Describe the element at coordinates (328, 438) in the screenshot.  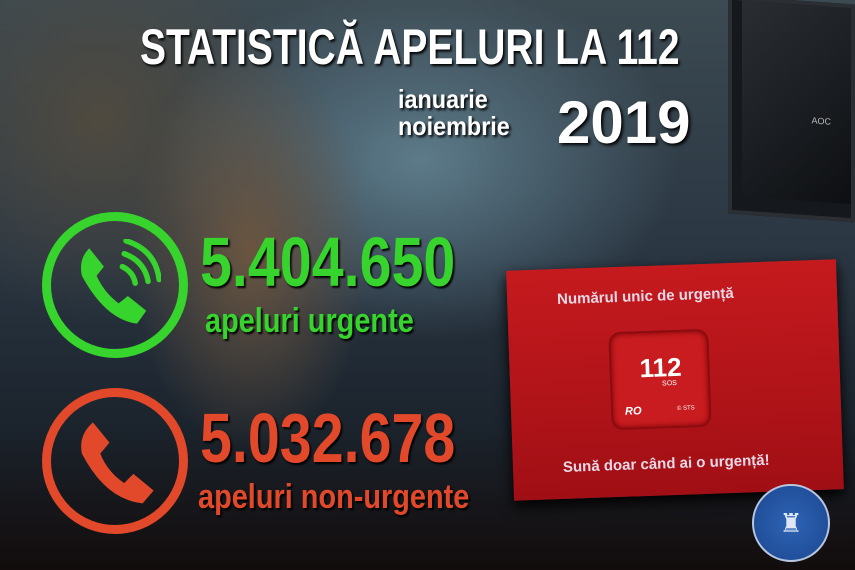
I see `non-urgent-count: 5.032.678` at that location.